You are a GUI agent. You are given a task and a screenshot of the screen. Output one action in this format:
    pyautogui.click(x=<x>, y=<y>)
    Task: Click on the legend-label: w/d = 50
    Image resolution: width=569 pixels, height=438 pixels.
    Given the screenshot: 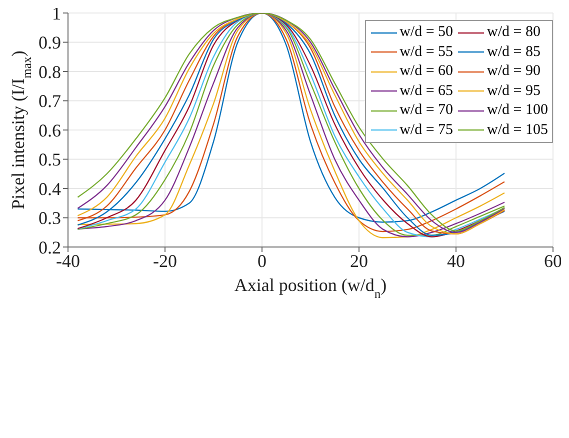 What is the action you would take?
    pyautogui.click(x=427, y=33)
    